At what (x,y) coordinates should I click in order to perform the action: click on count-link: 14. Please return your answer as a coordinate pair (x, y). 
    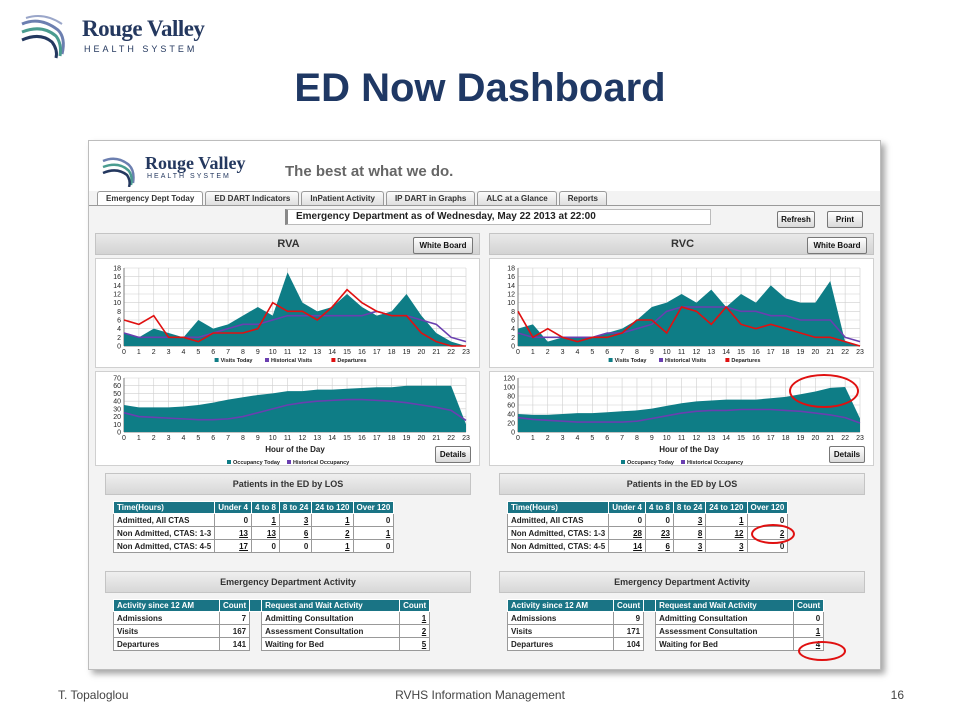
    Looking at the image, I should click on (627, 546).